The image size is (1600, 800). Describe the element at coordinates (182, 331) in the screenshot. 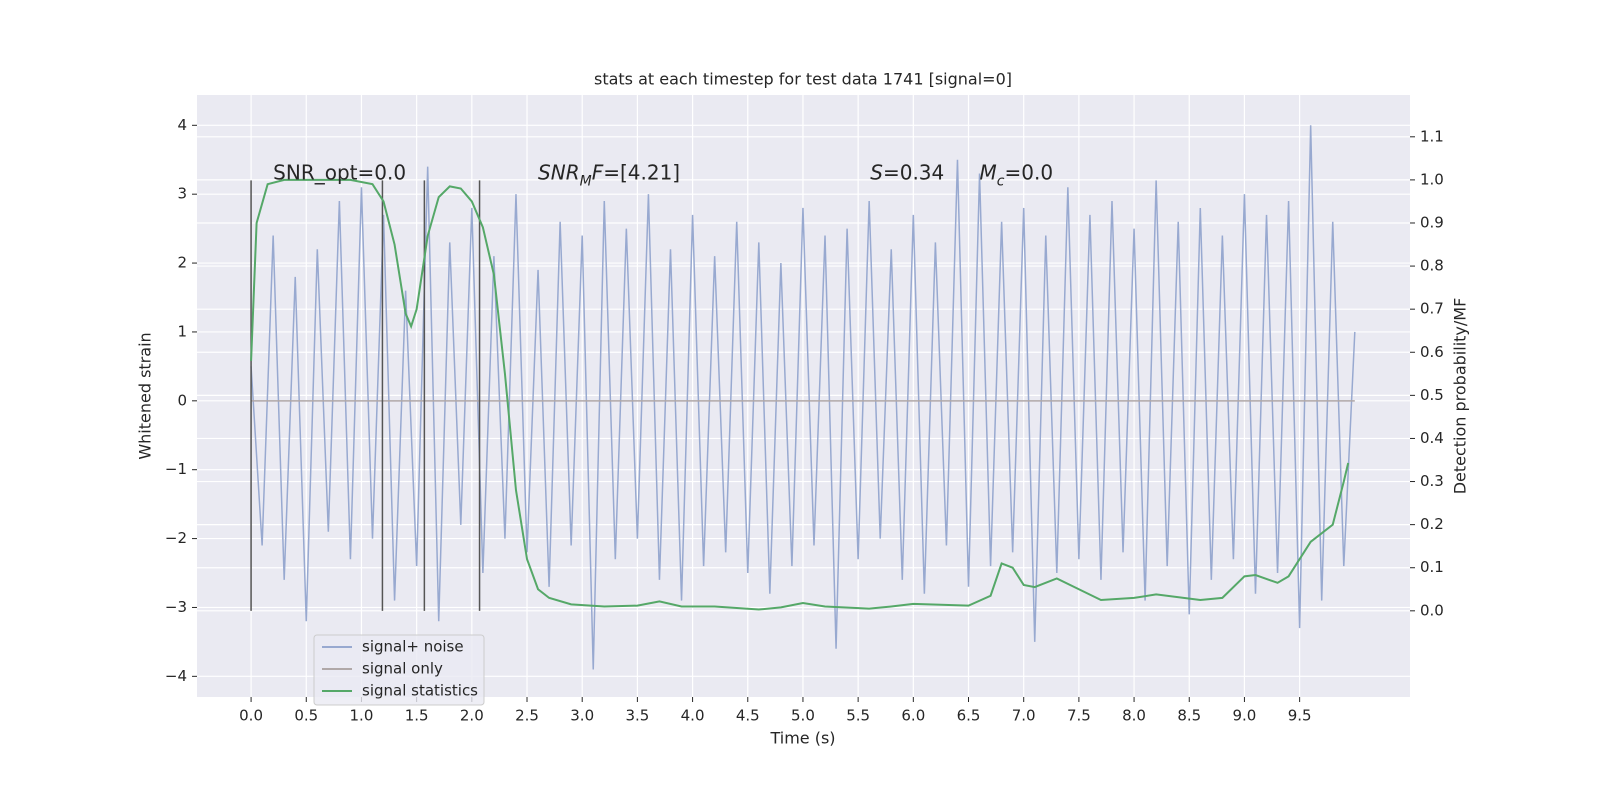

I see `y-tick-label: 1` at that location.